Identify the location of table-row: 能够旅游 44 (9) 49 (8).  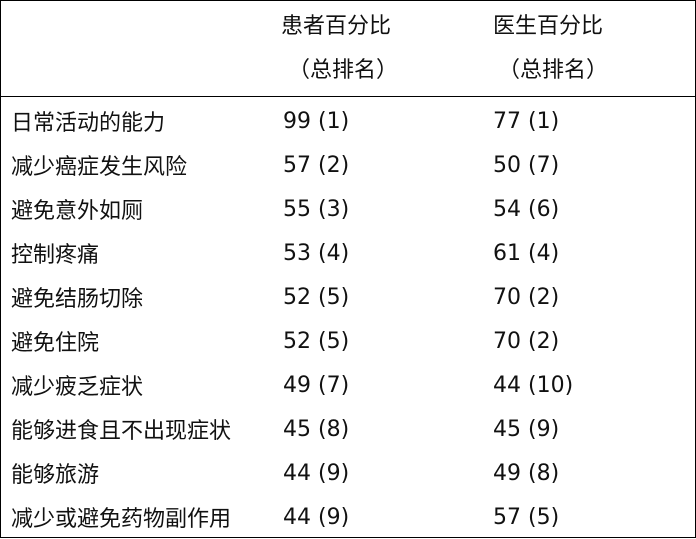
(348, 473).